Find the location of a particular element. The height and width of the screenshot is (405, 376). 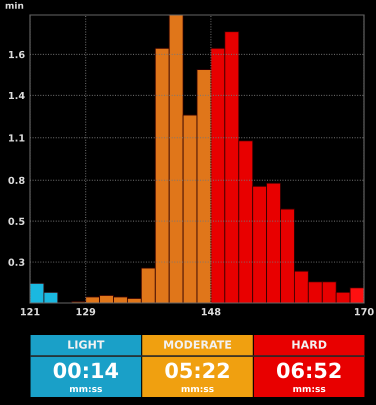

y-tick-label: 1.4 is located at coordinates (17, 96).